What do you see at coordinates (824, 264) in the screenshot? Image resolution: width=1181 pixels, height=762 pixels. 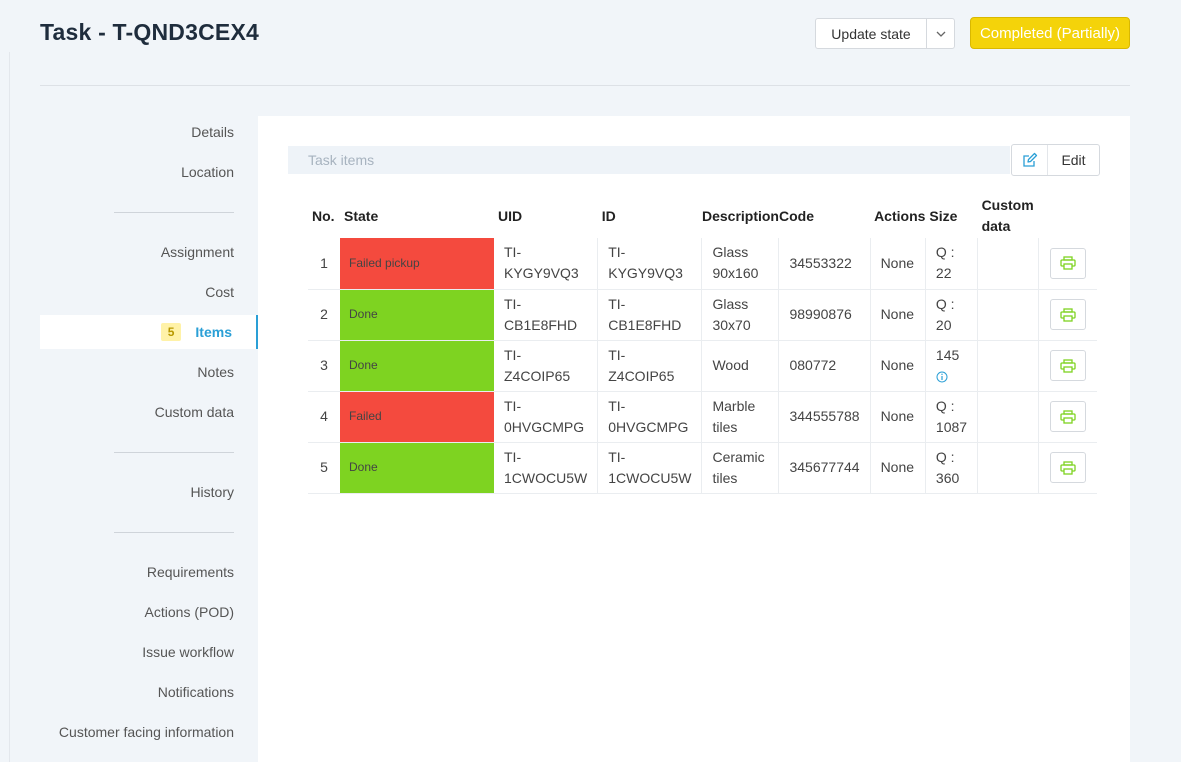 I see `code-link: 34553322` at bounding box center [824, 264].